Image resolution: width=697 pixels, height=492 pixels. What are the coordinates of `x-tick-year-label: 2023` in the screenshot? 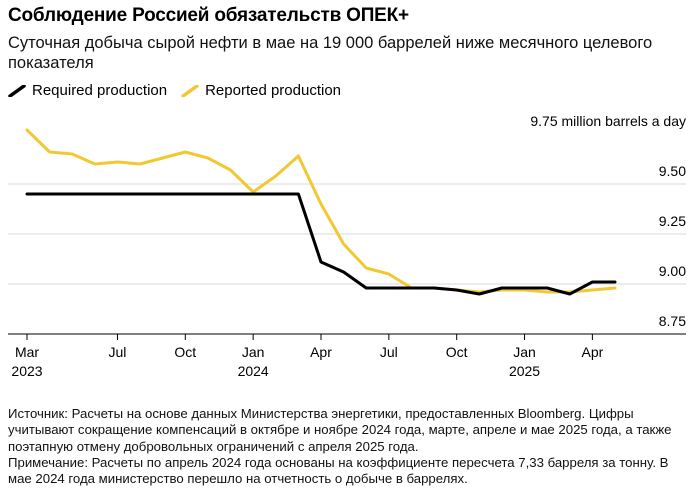 It's located at (26, 371).